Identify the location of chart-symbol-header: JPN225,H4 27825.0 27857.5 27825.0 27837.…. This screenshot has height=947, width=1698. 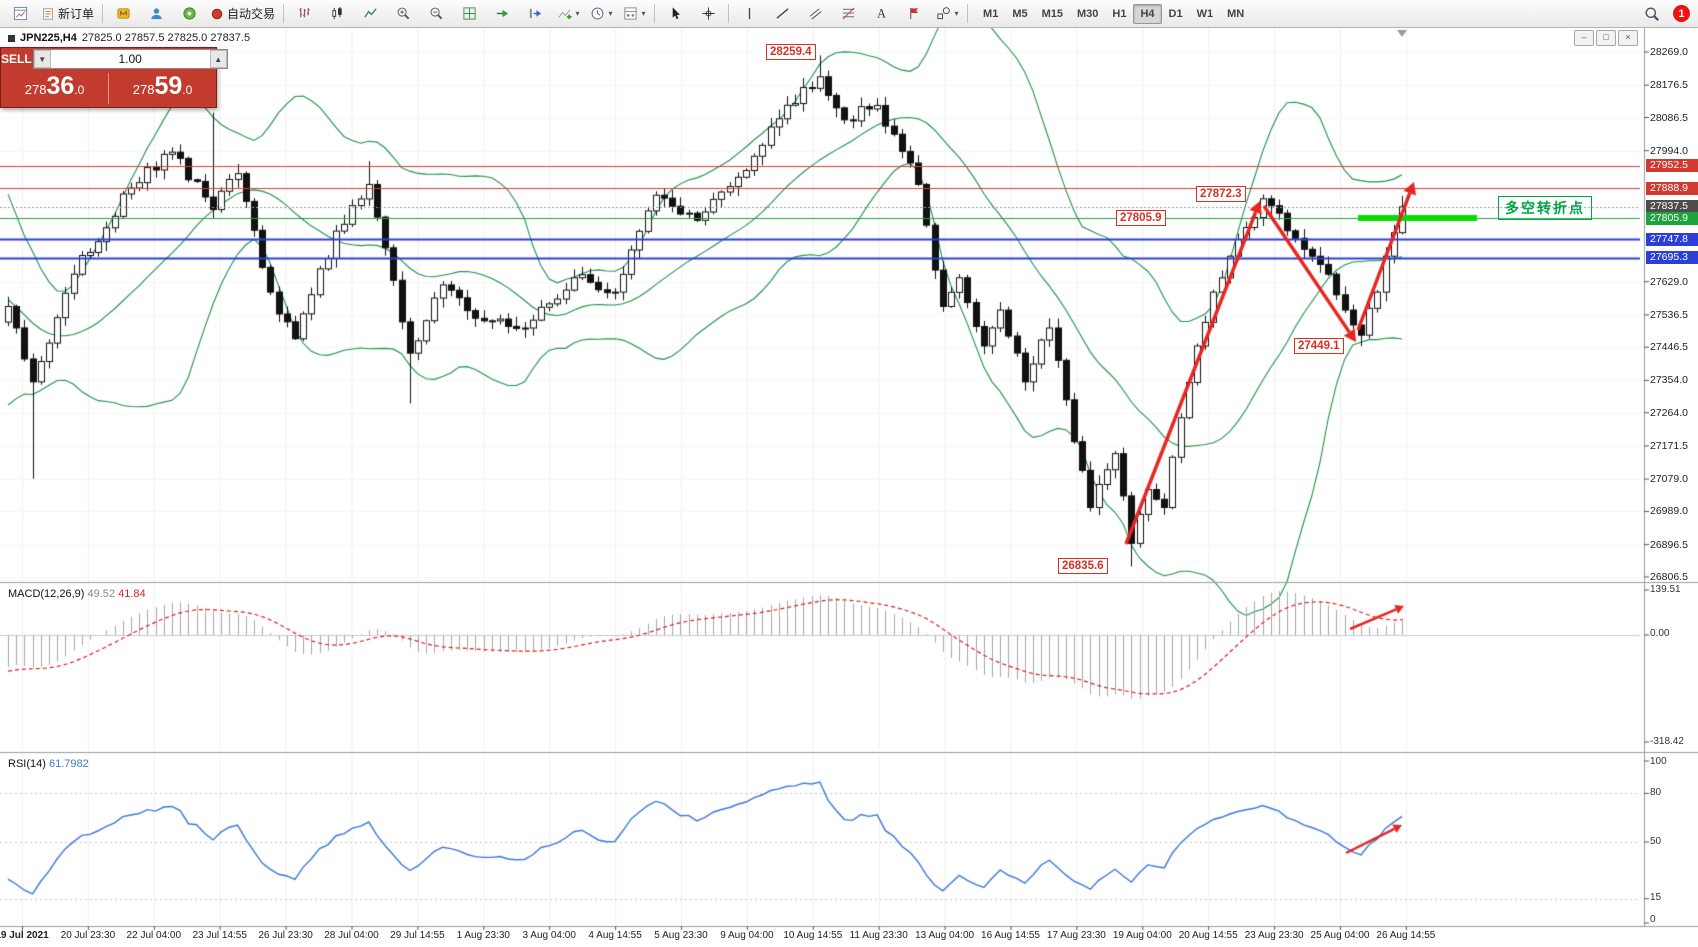
(129, 38).